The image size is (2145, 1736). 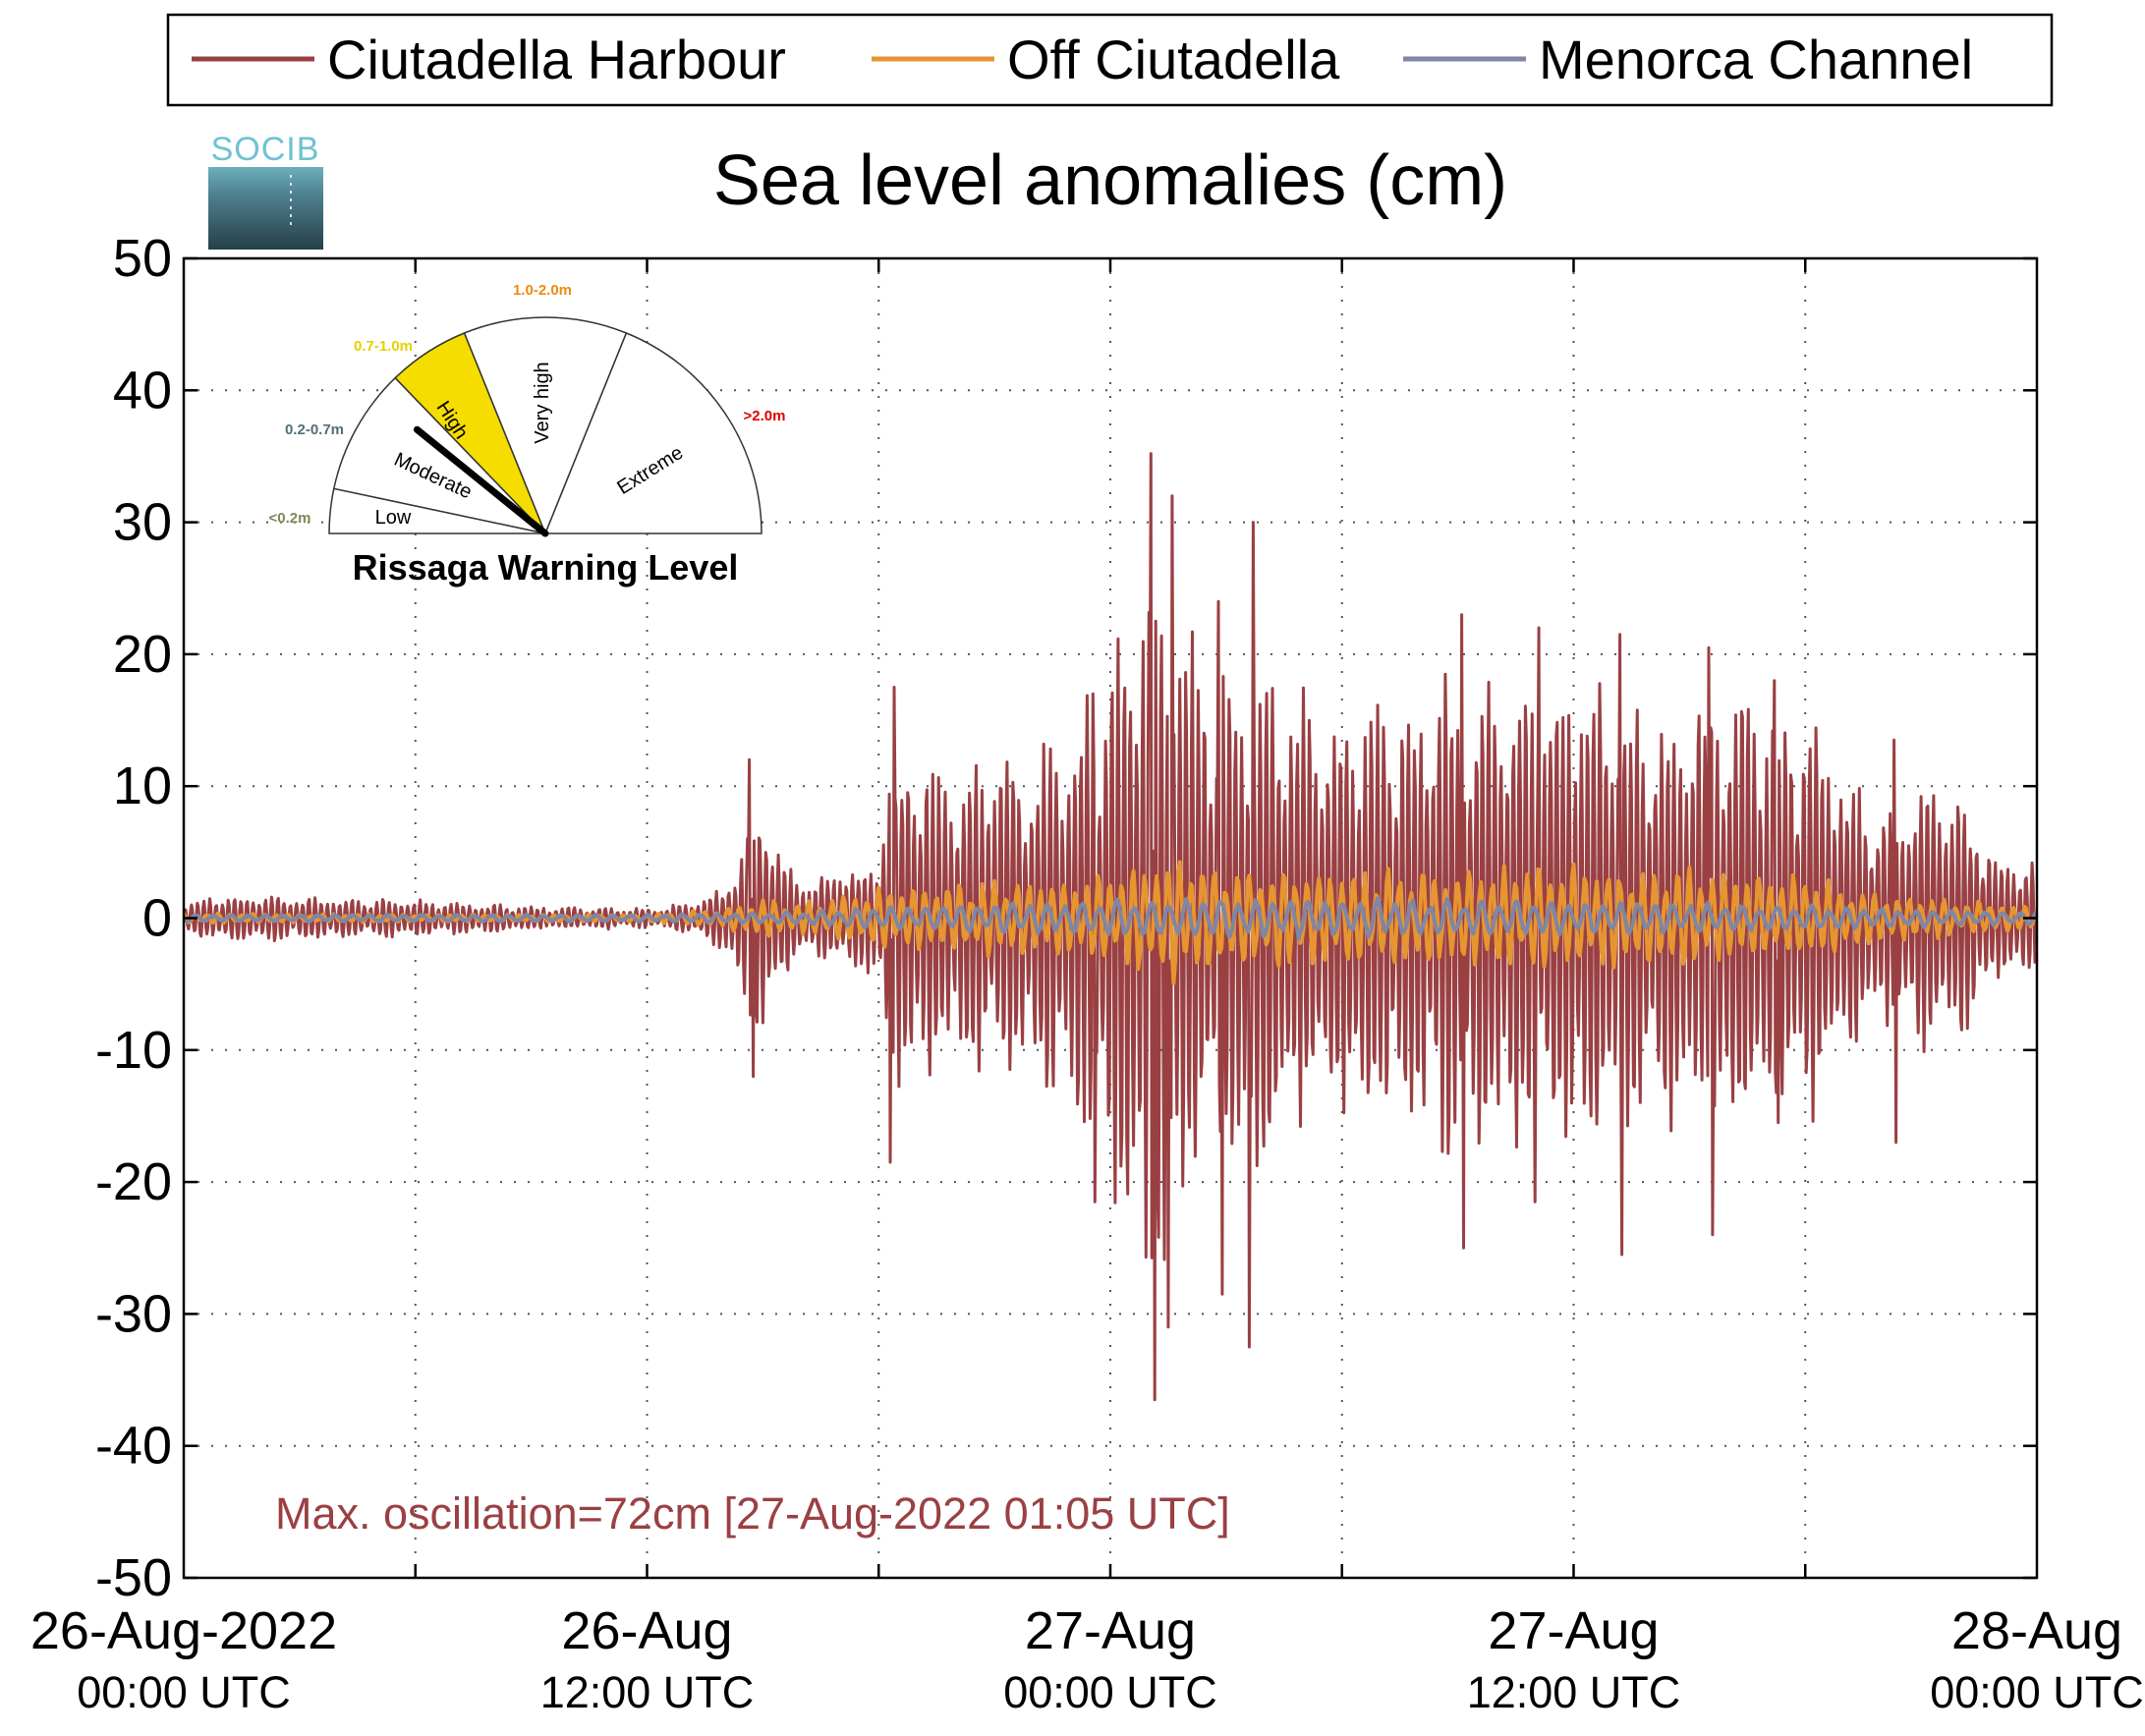 I want to click on socib-logo-badge, so click(x=265, y=200).